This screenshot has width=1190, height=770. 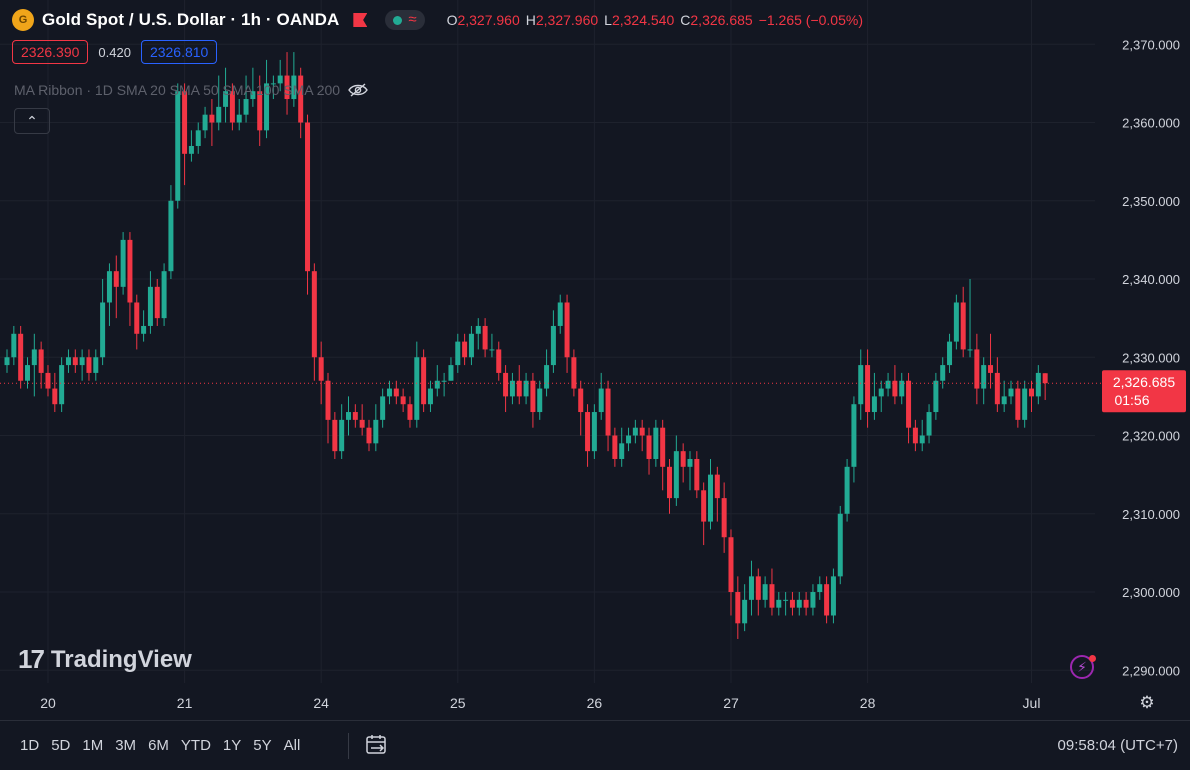 I want to click on sell-button: 2326.390, so click(x=50, y=52).